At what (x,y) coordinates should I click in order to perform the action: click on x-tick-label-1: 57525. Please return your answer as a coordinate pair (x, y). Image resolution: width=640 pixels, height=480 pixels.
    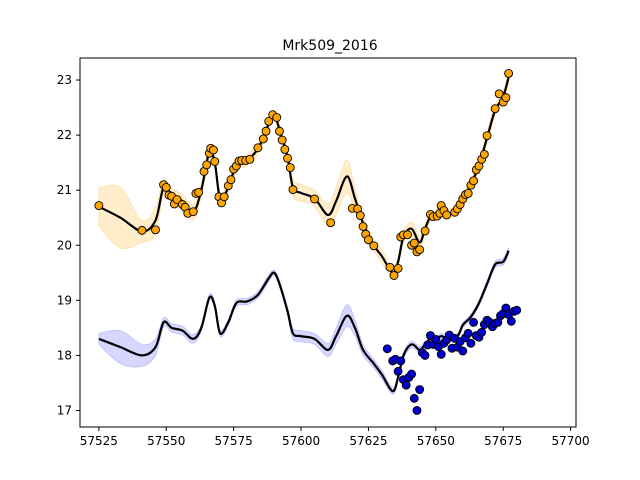
    Looking at the image, I should click on (99, 441).